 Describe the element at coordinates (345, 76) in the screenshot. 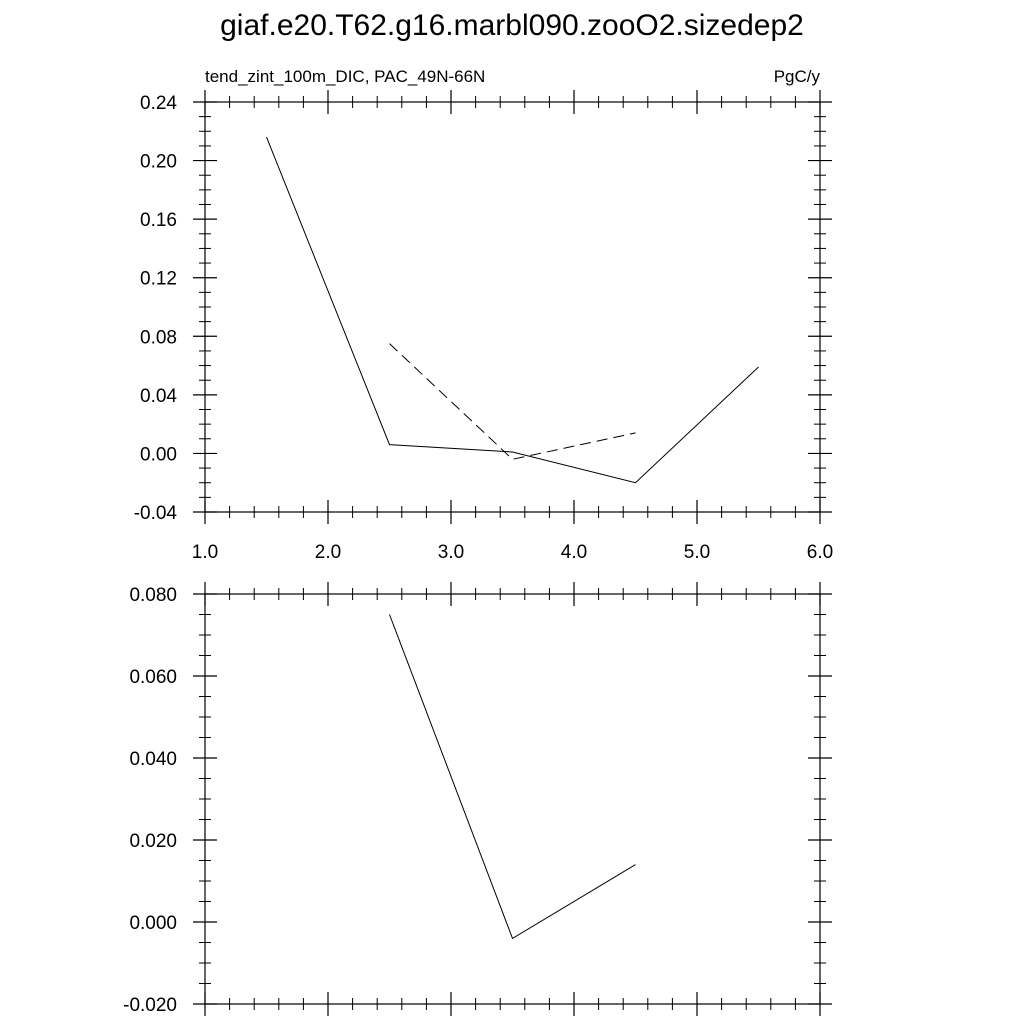

I see `top-left-label: tend_zint_100m_DIC, PAC_49N-66N` at that location.